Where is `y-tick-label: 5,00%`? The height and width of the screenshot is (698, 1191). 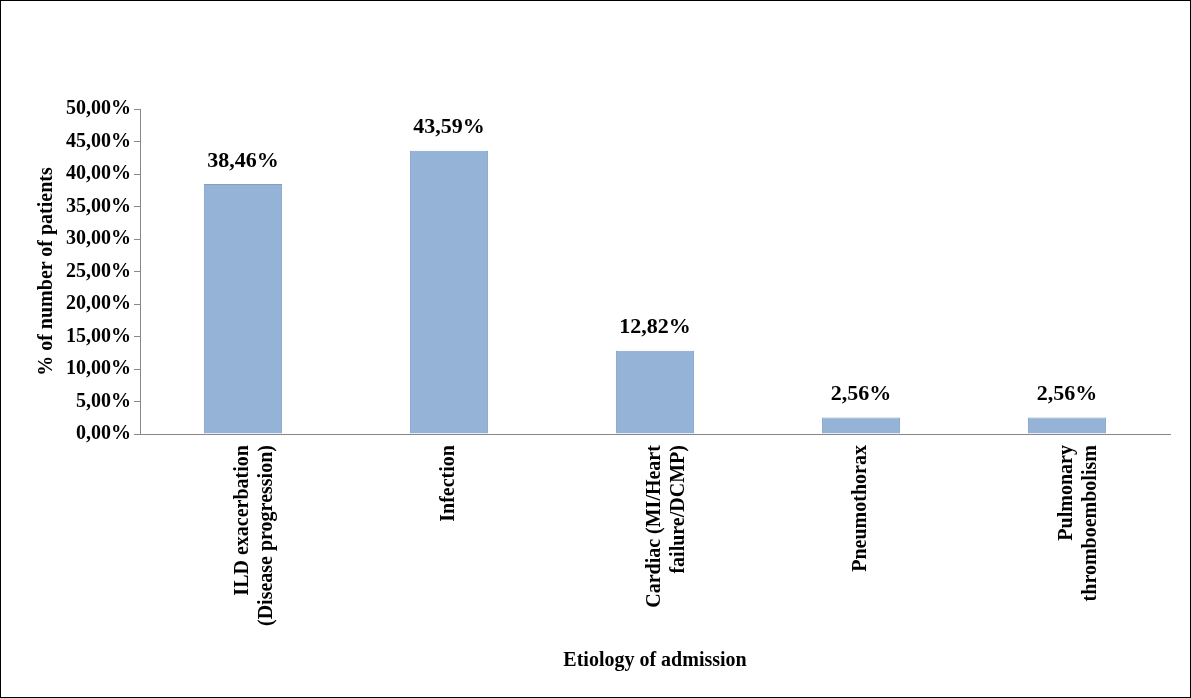
y-tick-label: 5,00% is located at coordinates (103, 399).